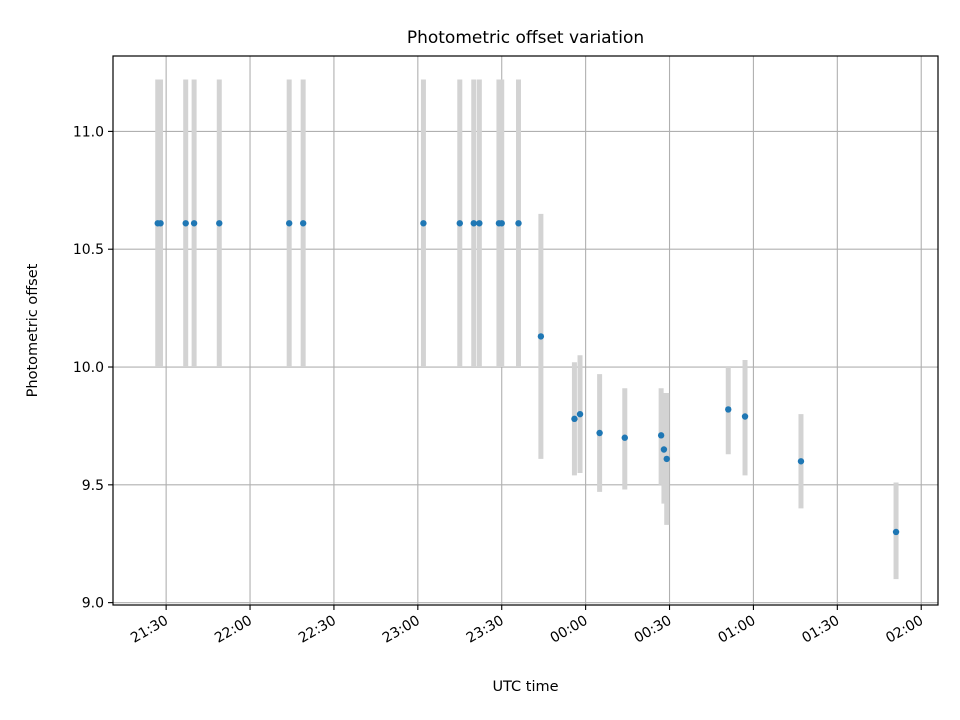 This screenshot has height=720, width=960. I want to click on chart-title: Photometric offset variation, so click(525, 38).